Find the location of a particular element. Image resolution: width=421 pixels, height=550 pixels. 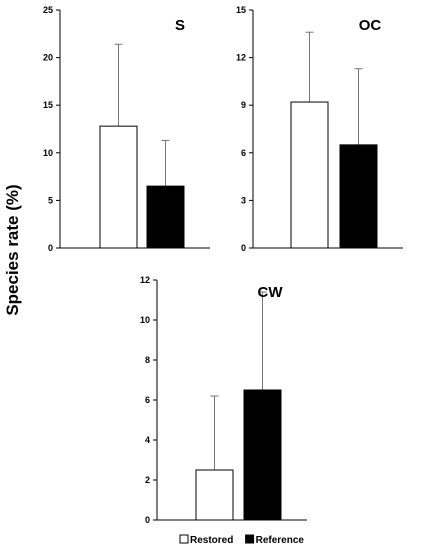

y-tick-label: 25 is located at coordinates (48, 10).